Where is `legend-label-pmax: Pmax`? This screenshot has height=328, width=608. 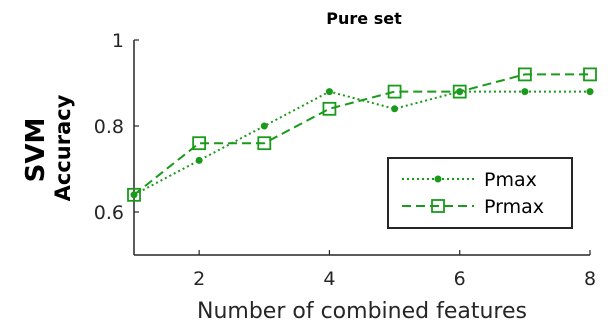 legend-label-pmax: Pmax is located at coordinates (510, 180).